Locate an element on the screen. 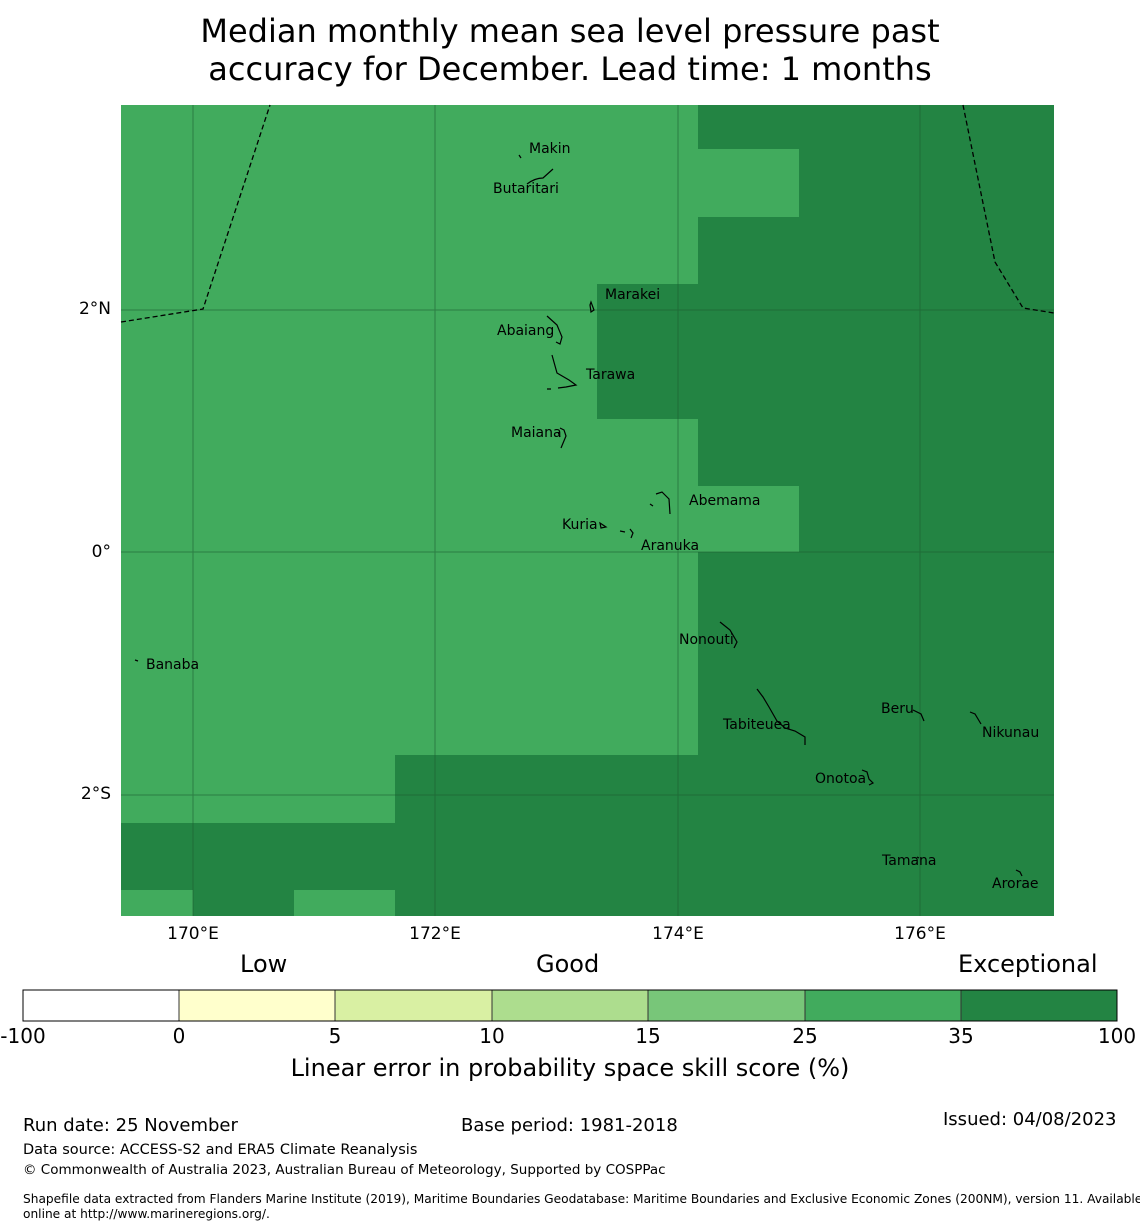 This screenshot has width=1140, height=1230. place-label-aranuka: Aranuka is located at coordinates (670, 546).